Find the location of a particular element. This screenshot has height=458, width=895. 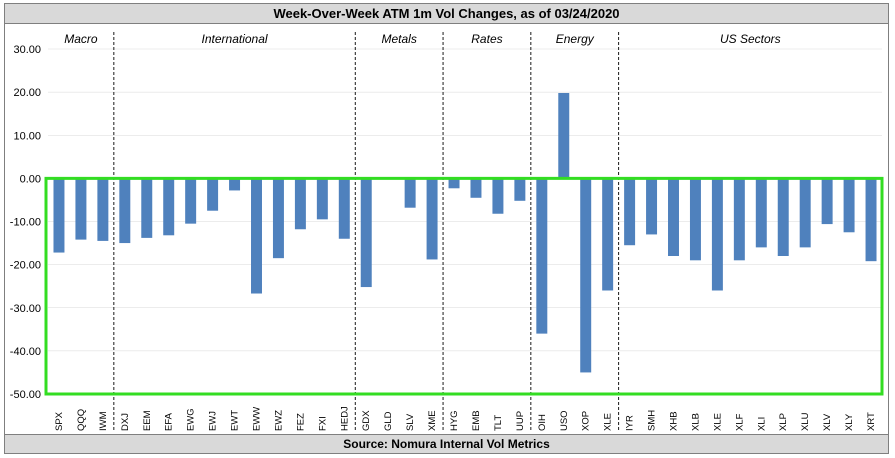

x-tick-label: XOP is located at coordinates (586, 421).